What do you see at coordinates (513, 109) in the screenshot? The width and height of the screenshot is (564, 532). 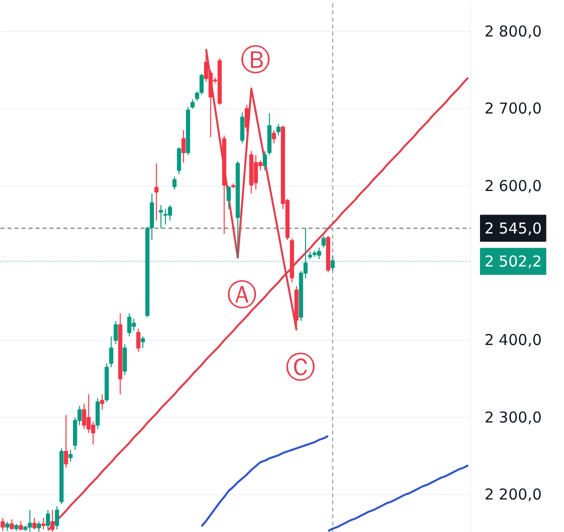 I see `y-tick-label: 2 700,0` at bounding box center [513, 109].